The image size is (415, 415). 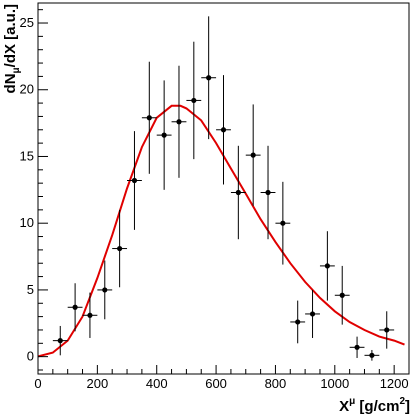 What do you see at coordinates (30, 356) in the screenshot?
I see `y-tick-label: 0` at bounding box center [30, 356].